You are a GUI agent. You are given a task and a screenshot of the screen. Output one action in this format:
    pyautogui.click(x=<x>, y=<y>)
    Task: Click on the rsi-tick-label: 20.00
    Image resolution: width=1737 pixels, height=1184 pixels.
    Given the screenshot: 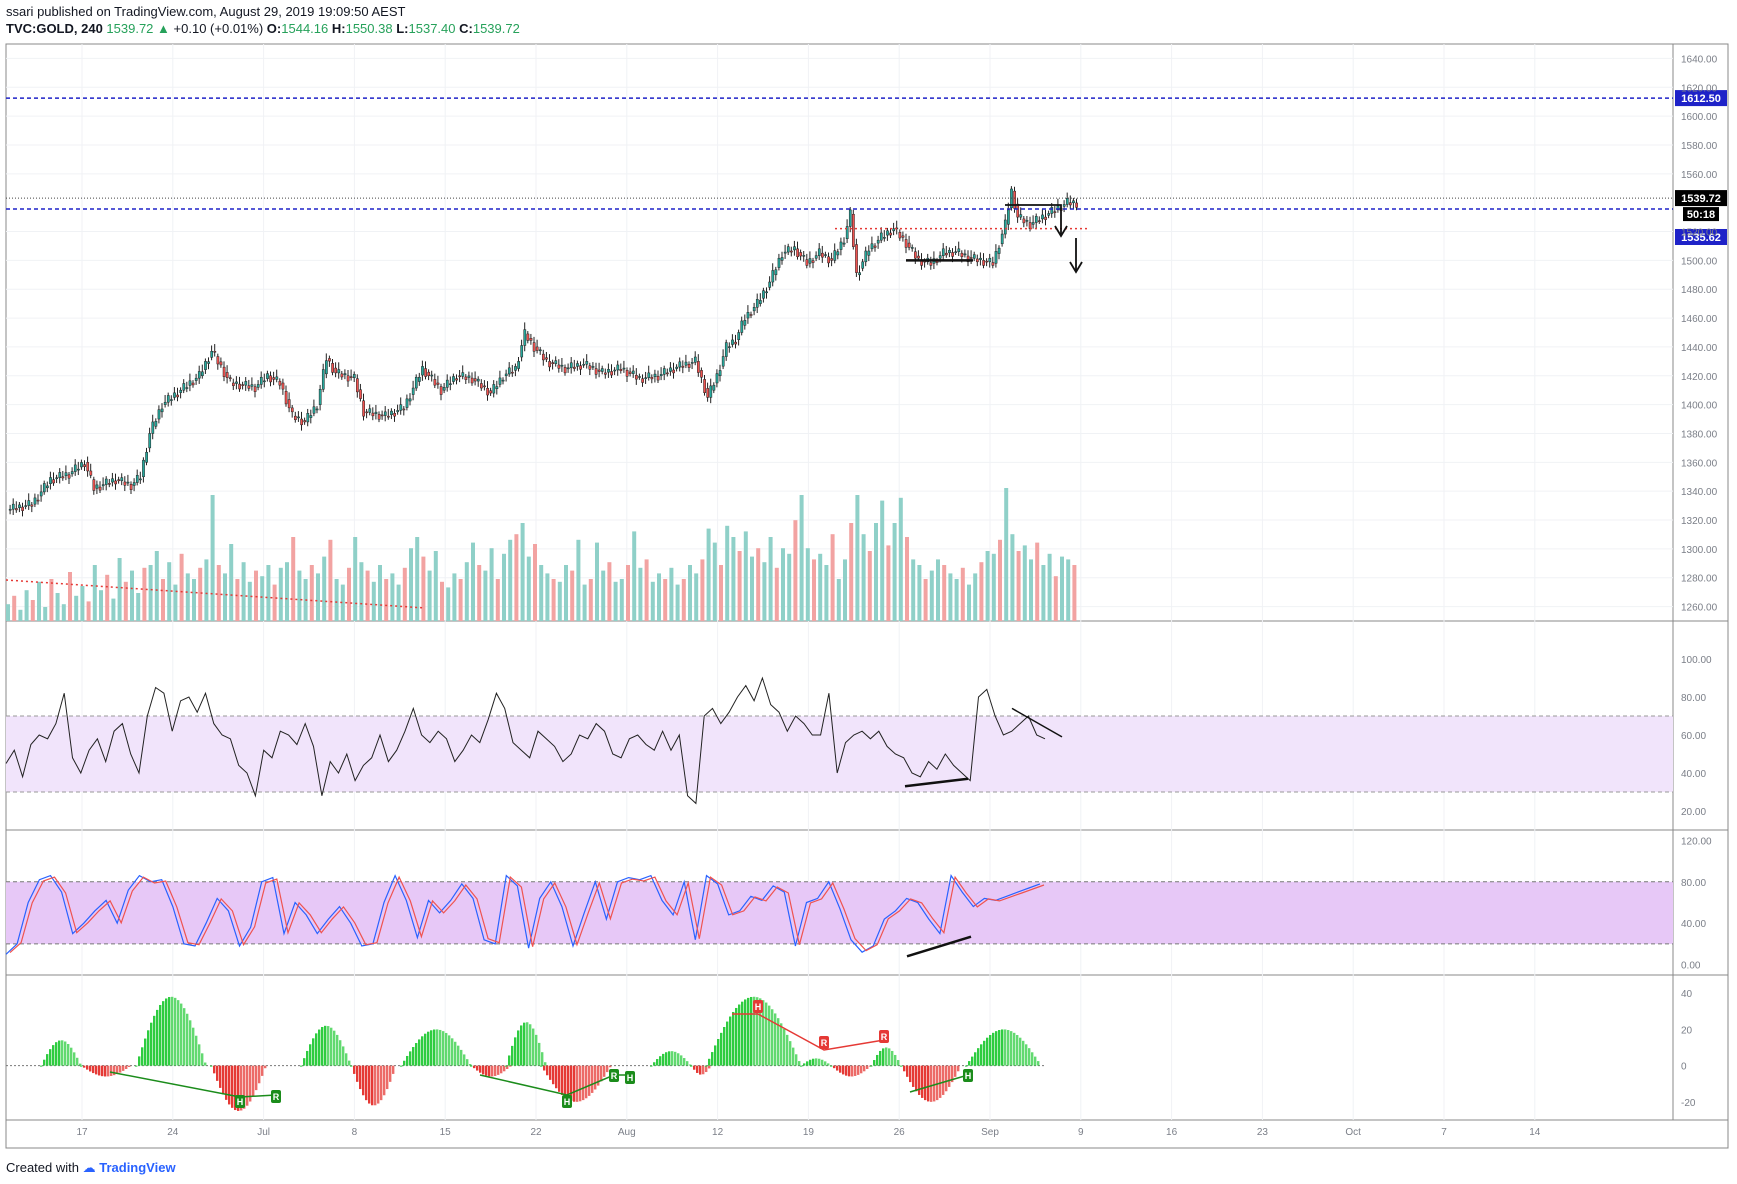 What is the action you would take?
    pyautogui.click(x=1693, y=812)
    